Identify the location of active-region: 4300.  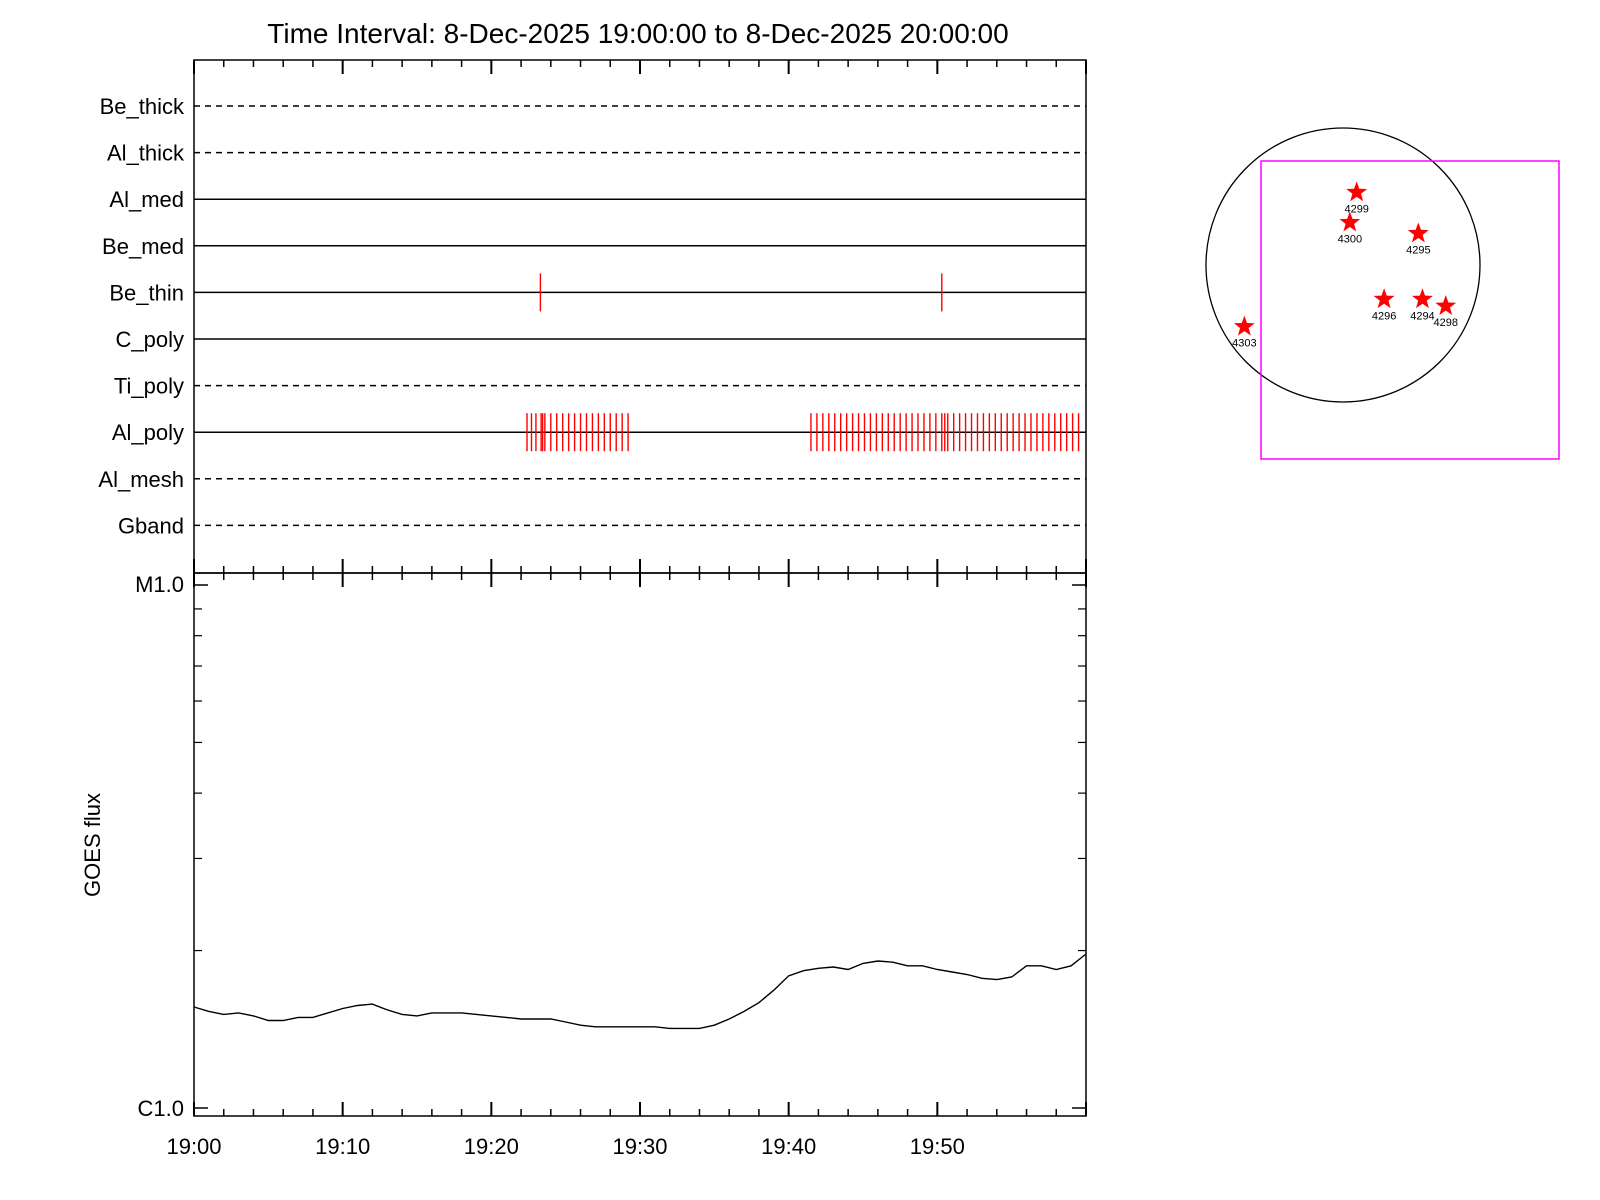
(1350, 228).